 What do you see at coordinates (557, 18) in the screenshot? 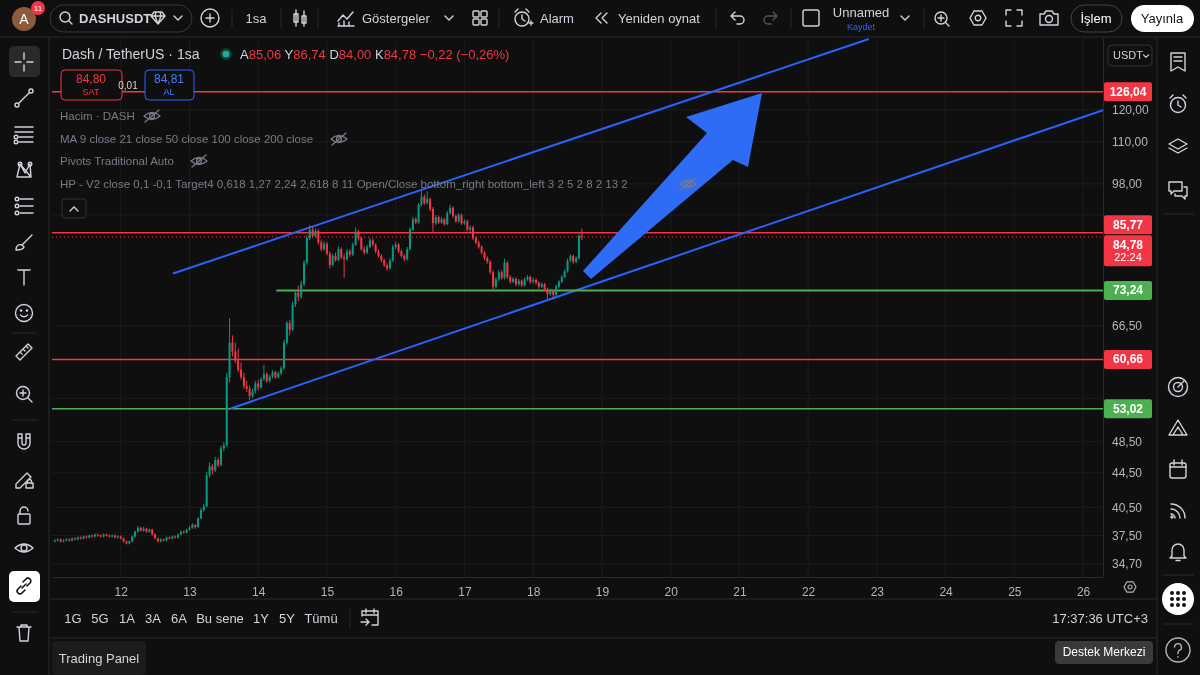
I see `text: Alarm` at bounding box center [557, 18].